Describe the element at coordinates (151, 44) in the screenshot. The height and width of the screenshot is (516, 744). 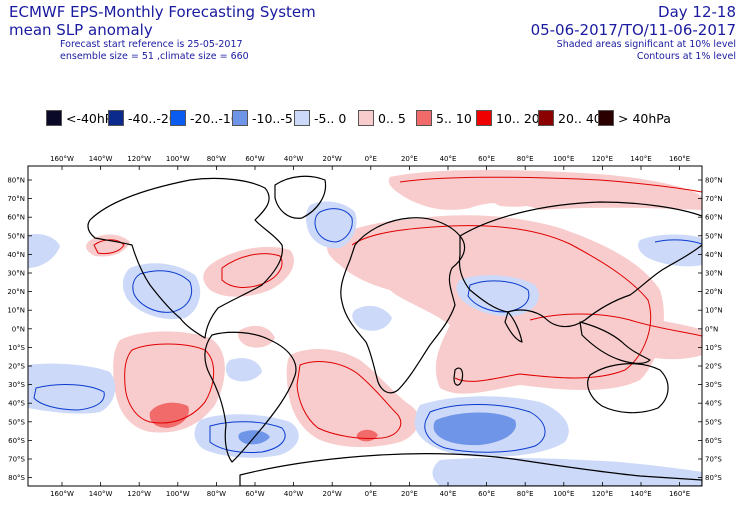
I see `forecast-start-text: Forecast start reference is 25-05-2017` at that location.